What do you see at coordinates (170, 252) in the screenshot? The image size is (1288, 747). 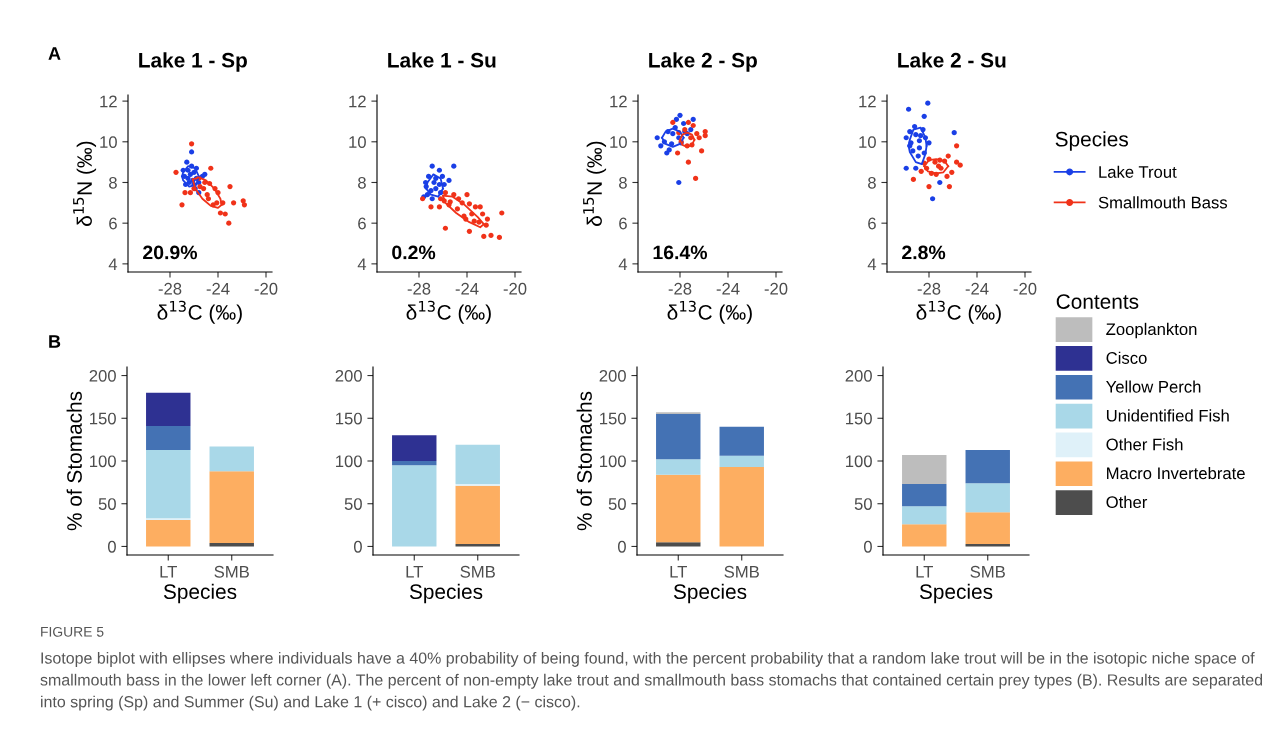 I see `annotation: 20.9%` at bounding box center [170, 252].